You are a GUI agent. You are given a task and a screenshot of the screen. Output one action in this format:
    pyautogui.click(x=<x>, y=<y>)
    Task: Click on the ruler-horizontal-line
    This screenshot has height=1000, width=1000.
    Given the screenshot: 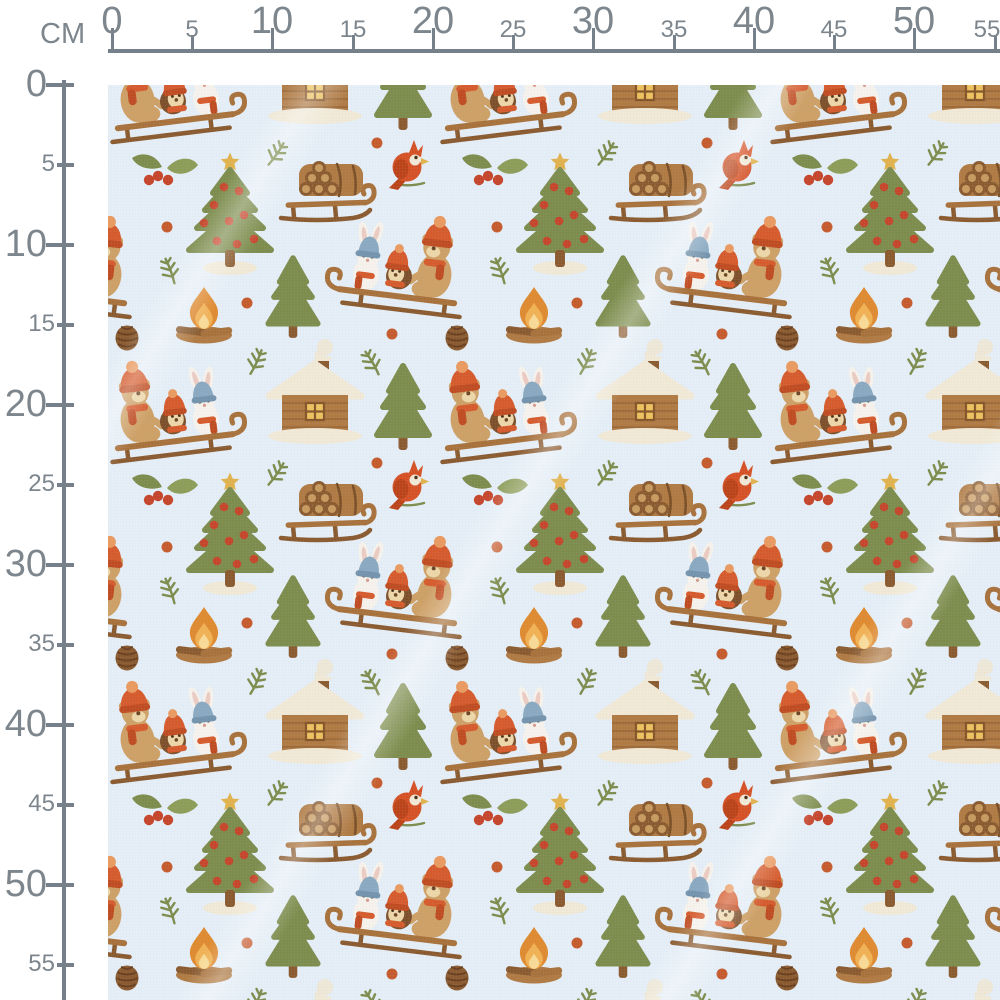 What is the action you would take?
    pyautogui.click(x=554, y=51)
    